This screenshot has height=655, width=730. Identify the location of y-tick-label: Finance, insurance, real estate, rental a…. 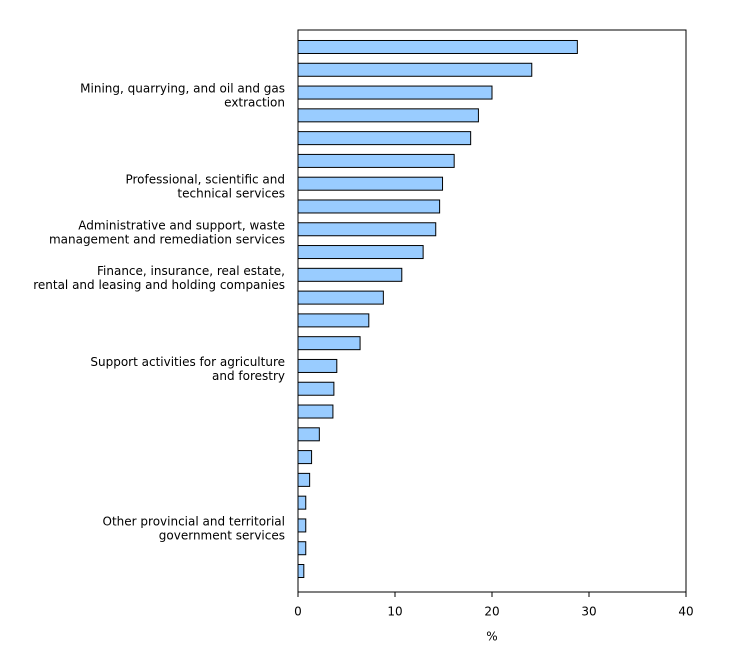
(159, 277).